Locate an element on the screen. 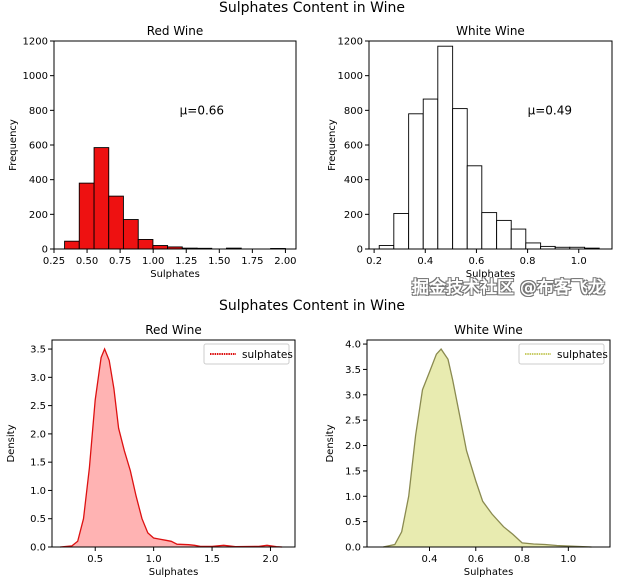 This screenshot has width=624, height=583. x-tick-label: 1.5 is located at coordinates (212, 559).